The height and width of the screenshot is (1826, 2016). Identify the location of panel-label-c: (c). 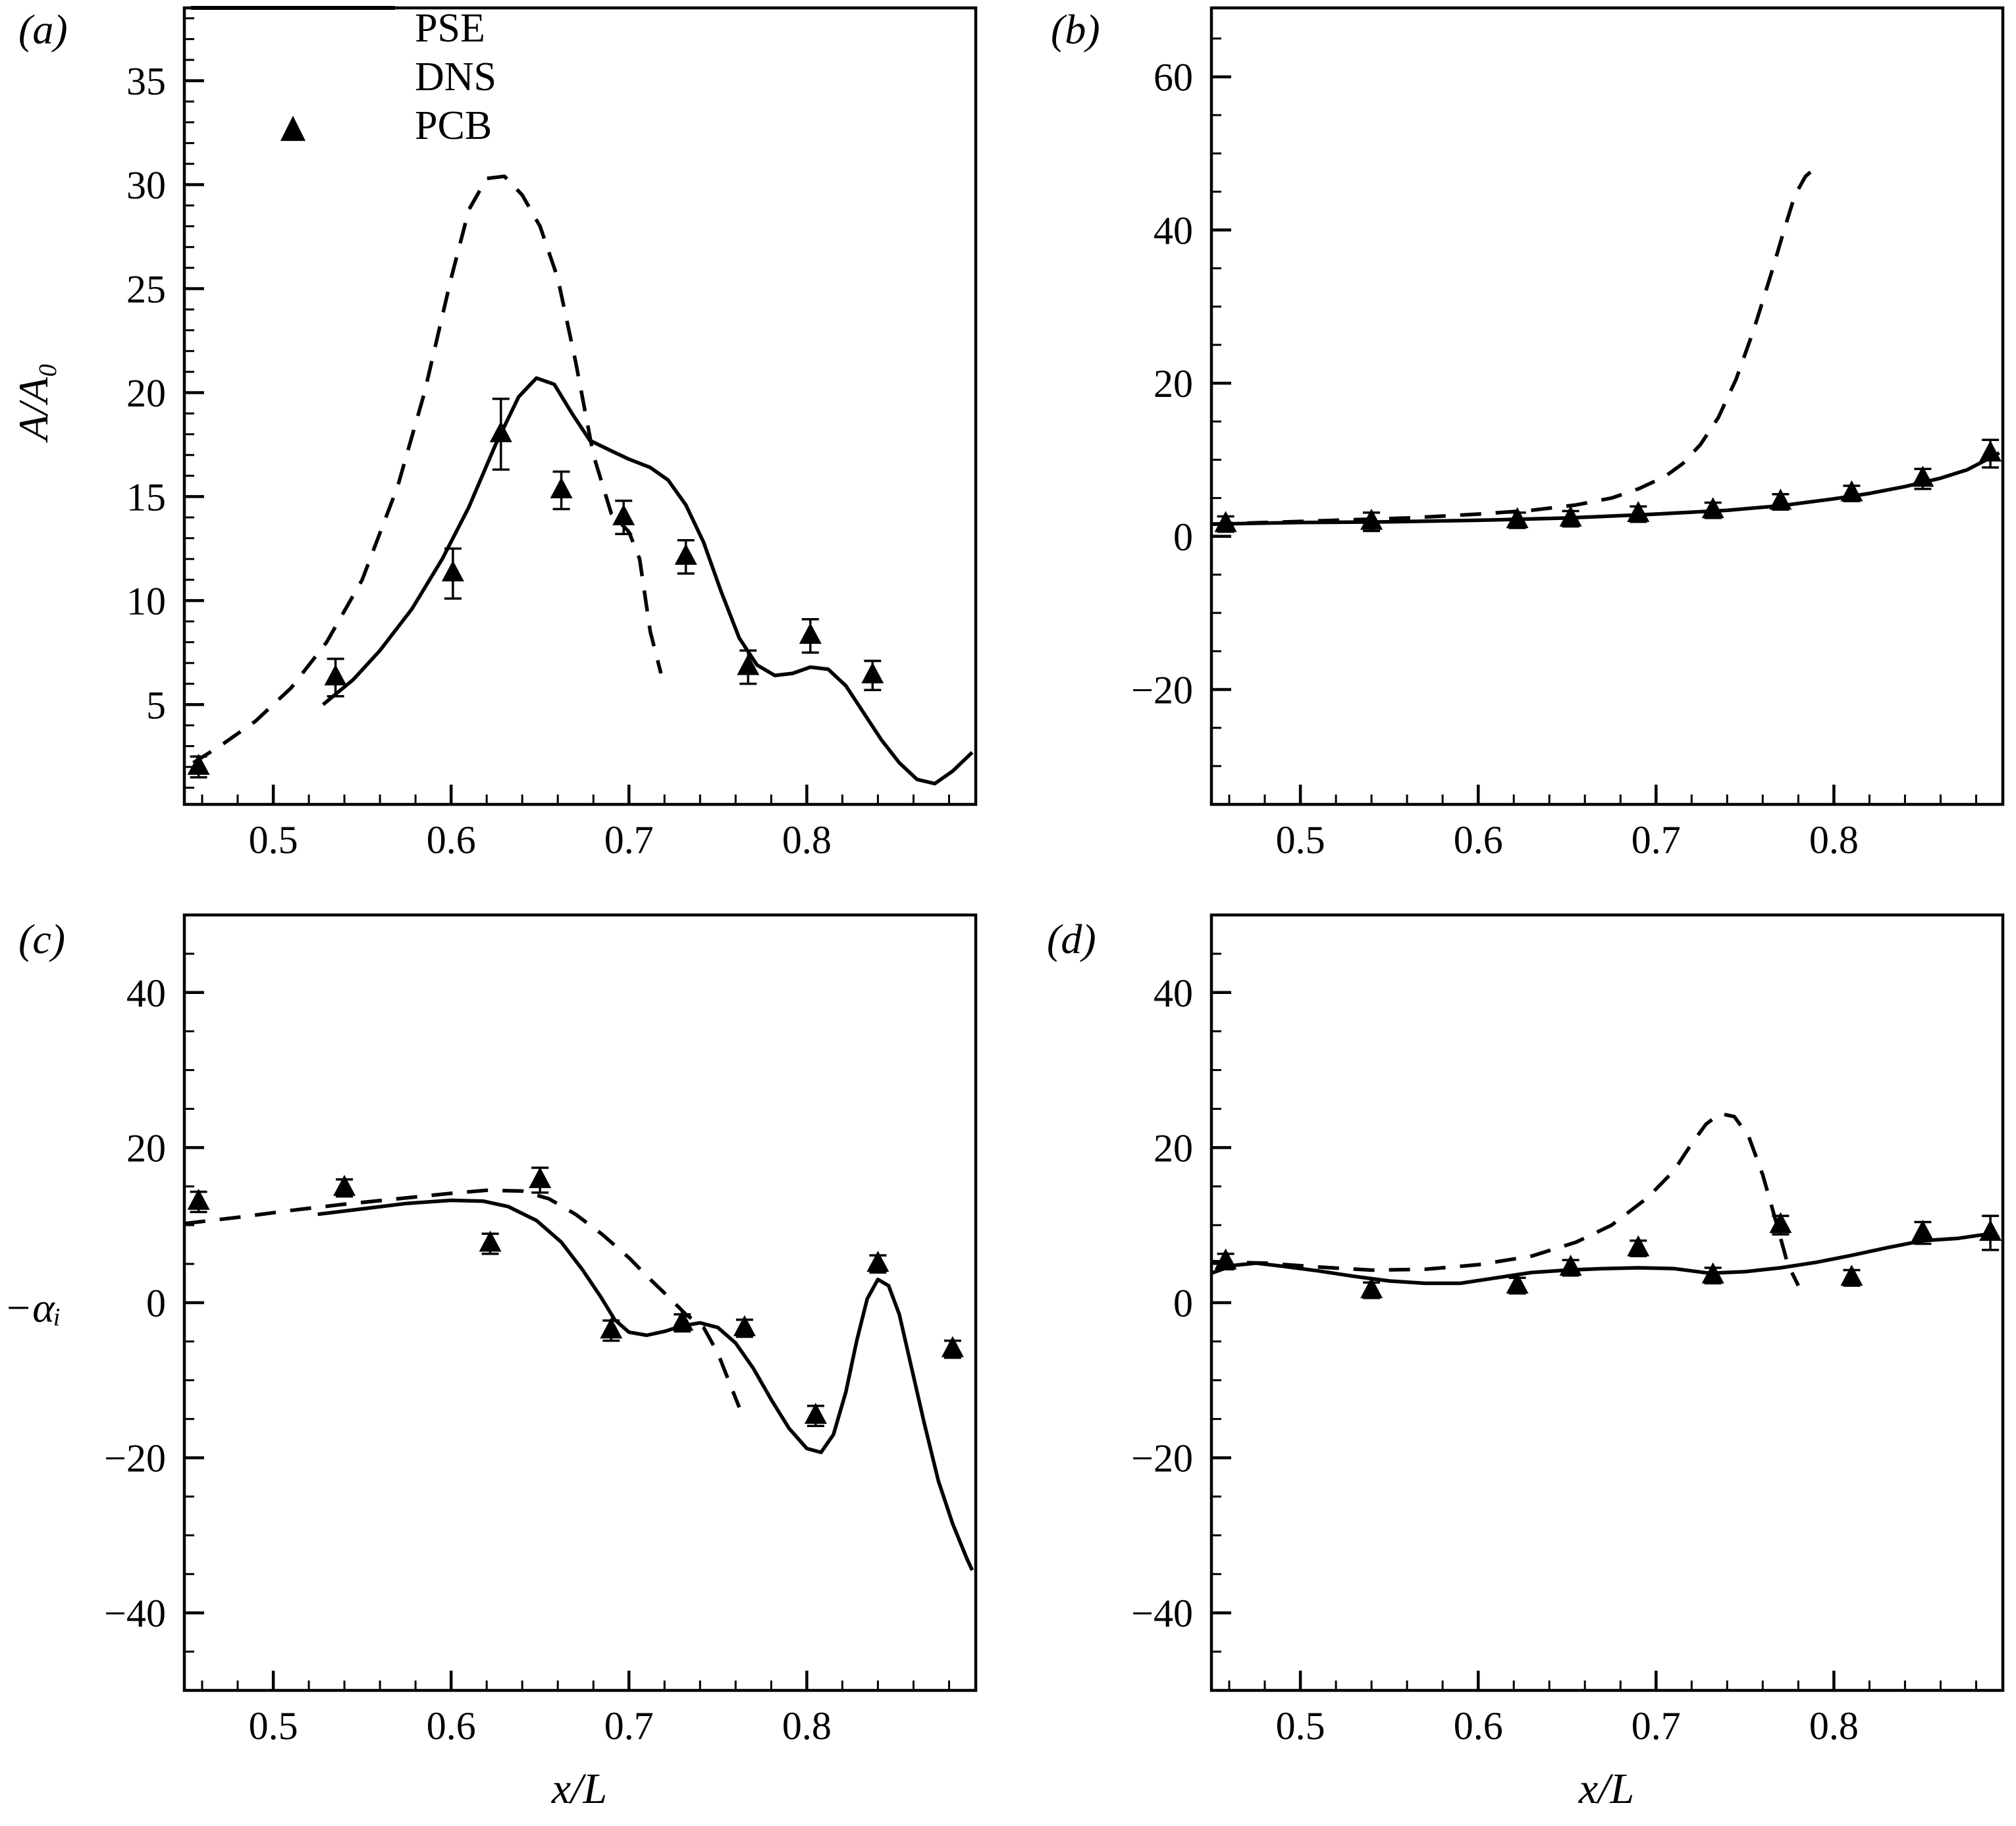
(42, 939).